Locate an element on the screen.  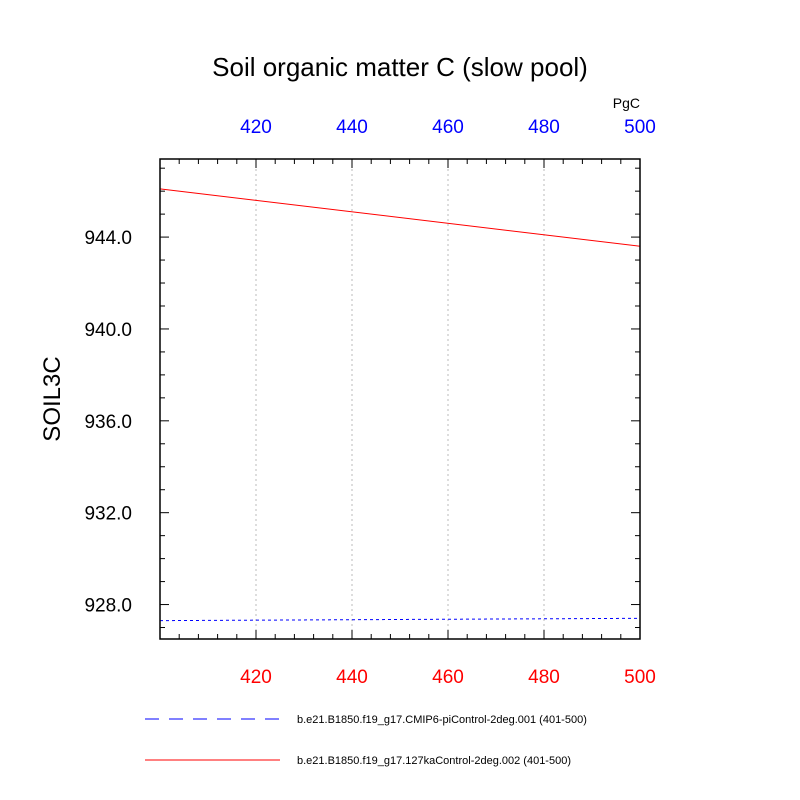
y-axis-label: SOIL3C is located at coordinates (52, 398).